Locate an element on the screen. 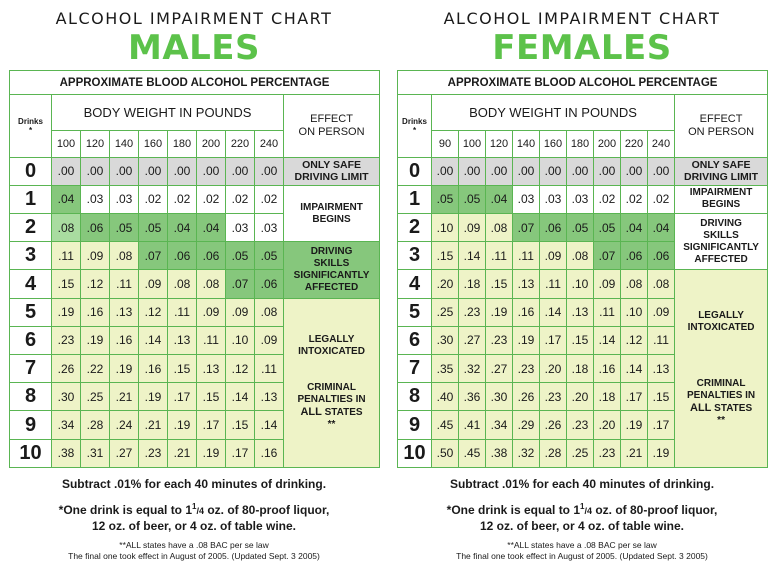  drinks-count: 6 is located at coordinates (414, 340).